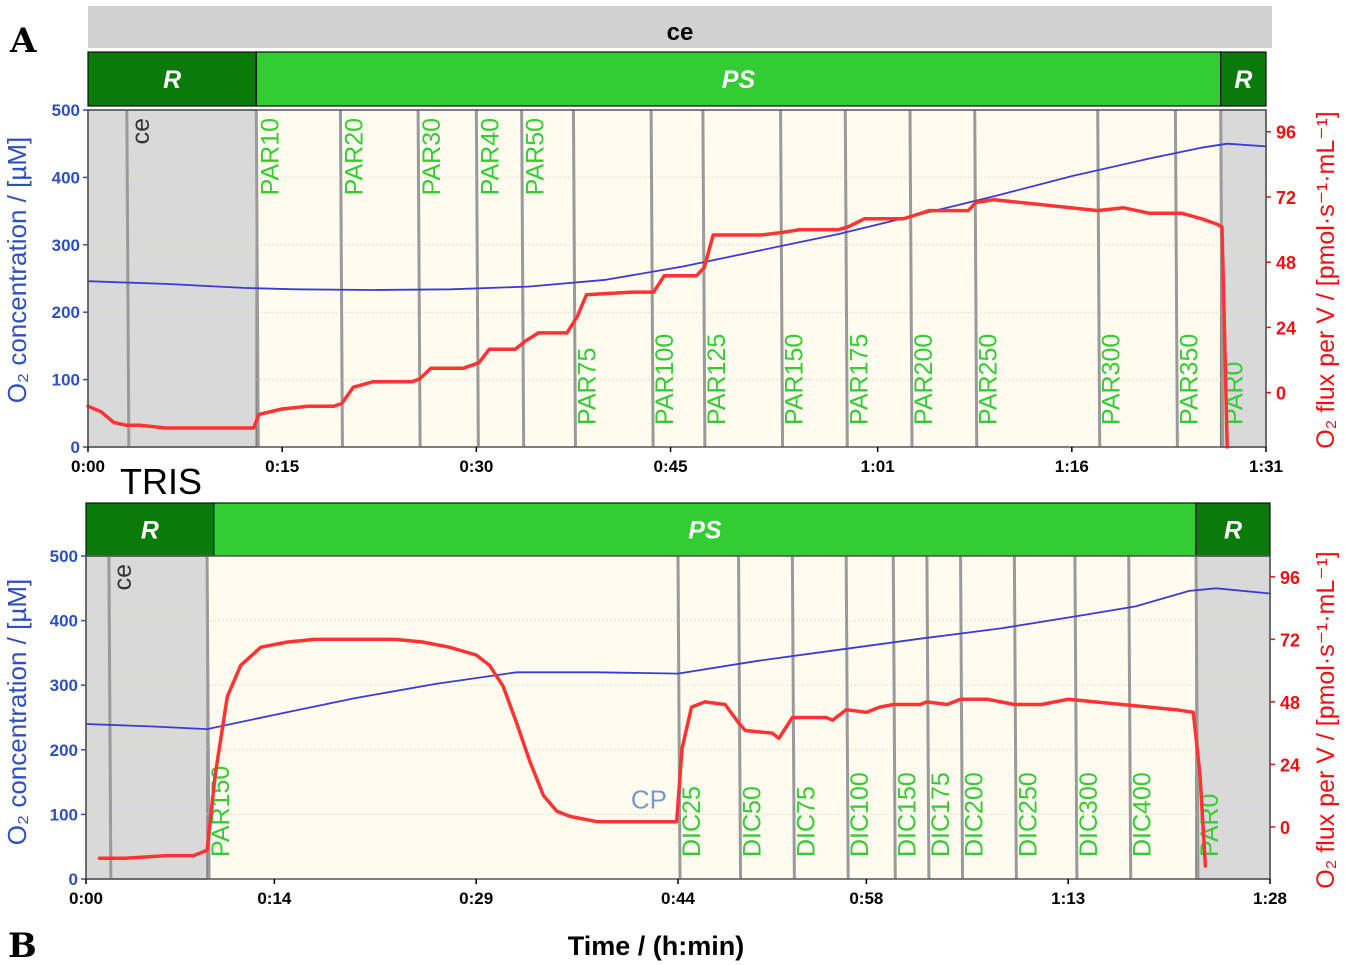 The width and height of the screenshot is (1347, 965). I want to click on panel-b-event-label-9: DIC250, so click(1028, 814).